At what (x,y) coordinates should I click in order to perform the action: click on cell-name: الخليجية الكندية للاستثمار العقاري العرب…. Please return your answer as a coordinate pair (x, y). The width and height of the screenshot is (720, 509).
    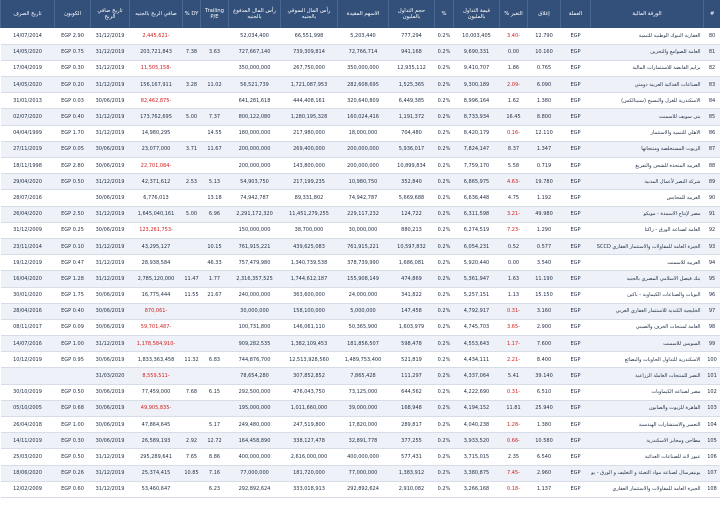
    Looking at the image, I should click on (647, 311).